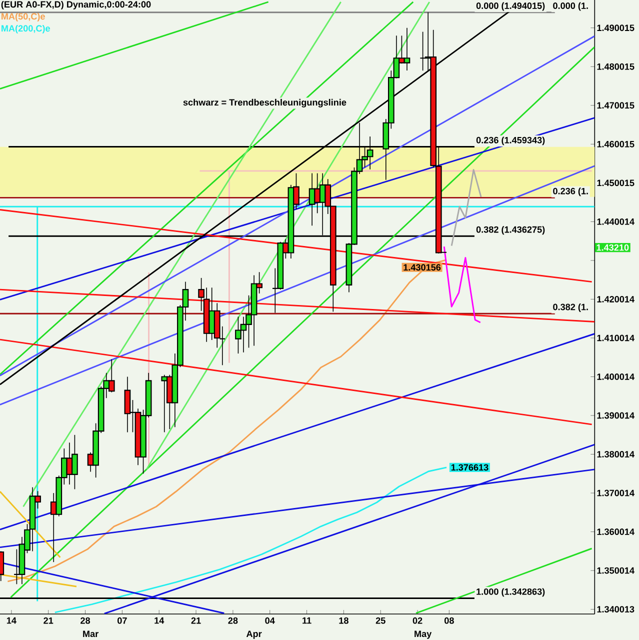 The width and height of the screenshot is (639, 640). I want to click on y-tick-label: 1.340013, so click(615, 609).